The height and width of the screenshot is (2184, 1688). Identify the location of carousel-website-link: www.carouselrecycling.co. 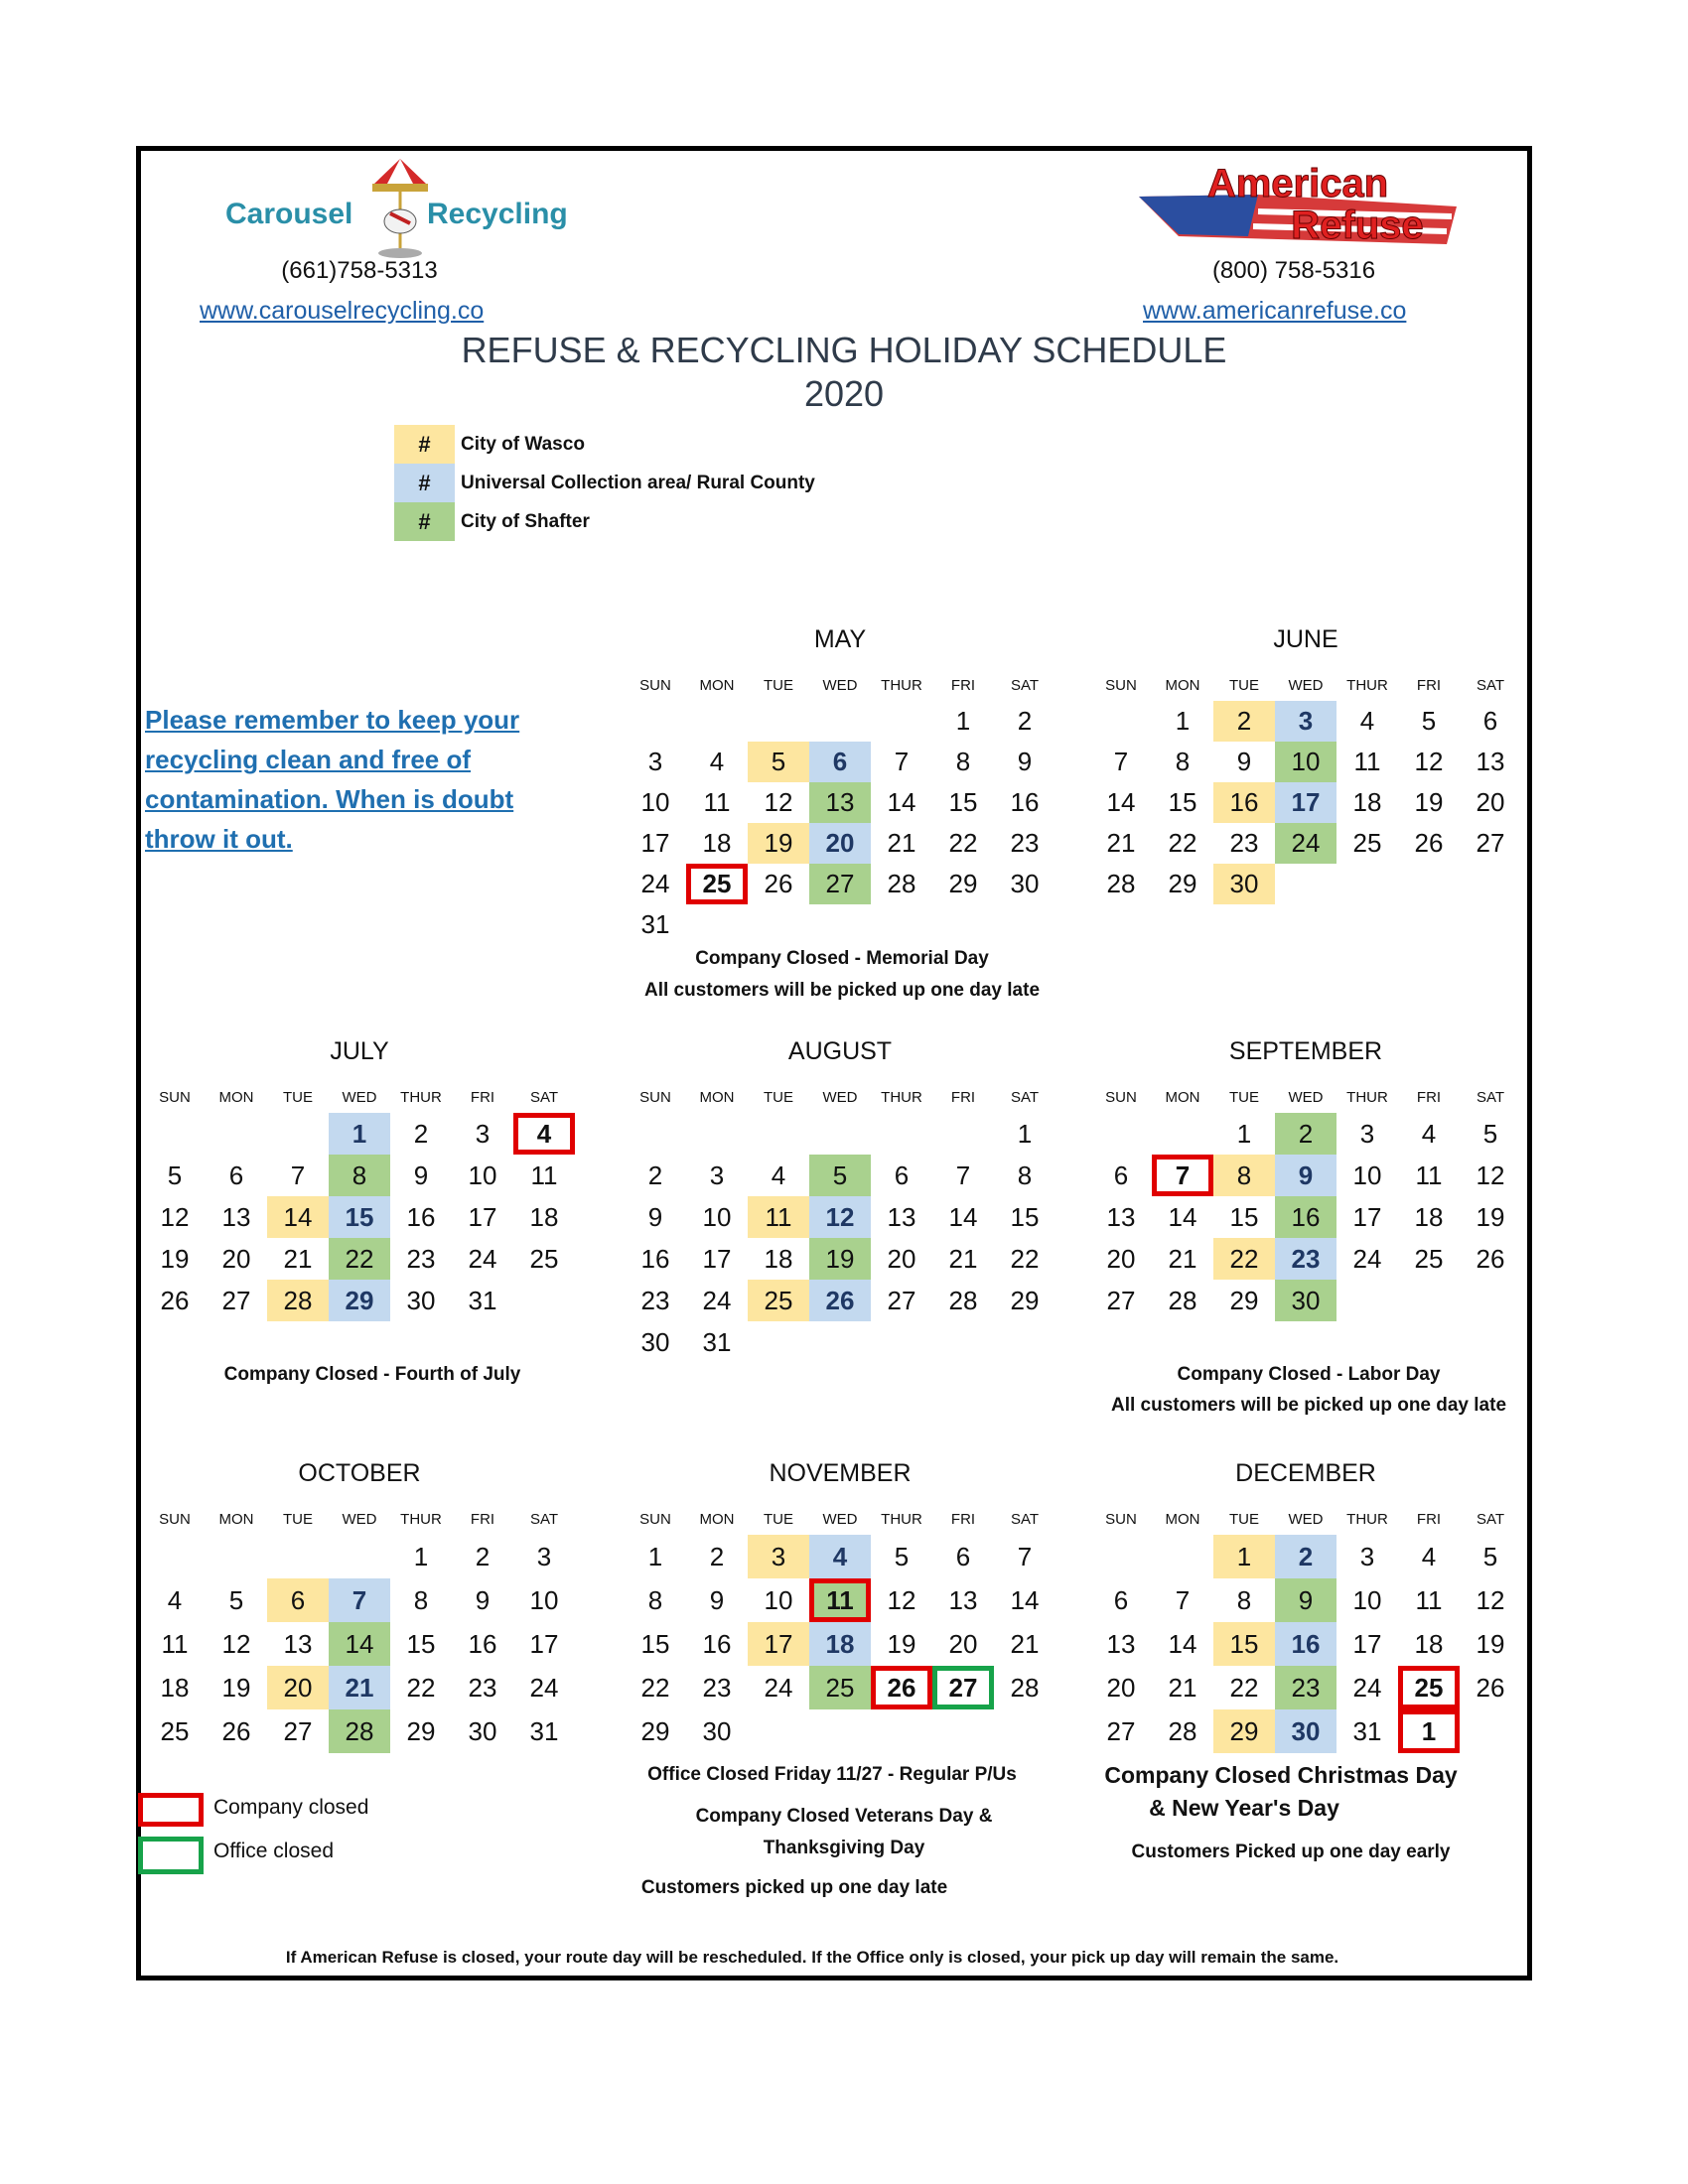
(342, 311).